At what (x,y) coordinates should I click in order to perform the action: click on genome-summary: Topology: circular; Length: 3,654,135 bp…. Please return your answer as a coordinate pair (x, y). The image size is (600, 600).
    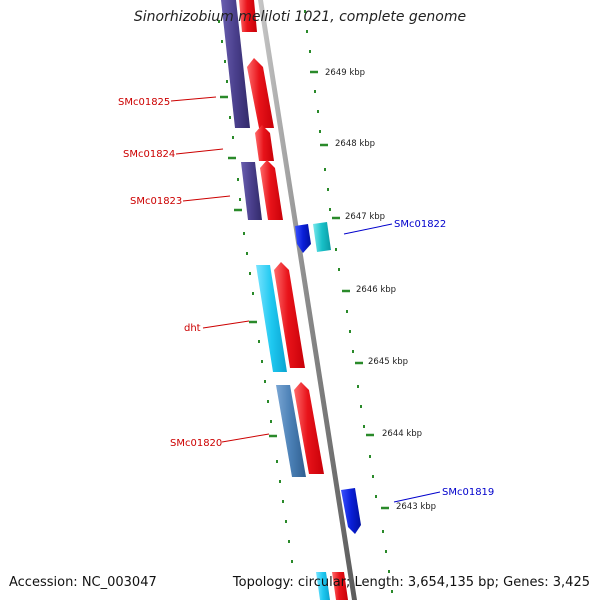
    Looking at the image, I should click on (411, 582).